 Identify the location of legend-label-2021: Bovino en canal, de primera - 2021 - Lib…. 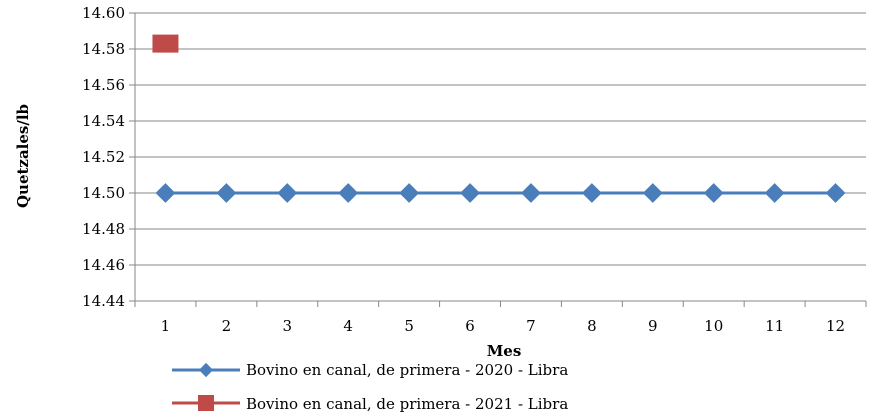
(407, 404).